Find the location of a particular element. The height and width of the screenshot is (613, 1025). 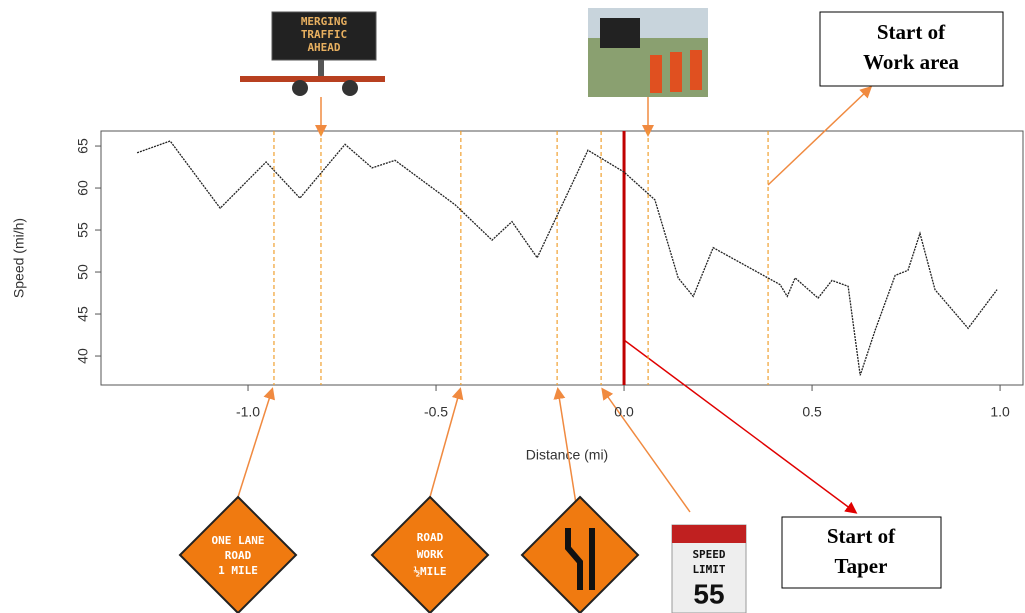

x-tick-label: -1.0 is located at coordinates (248, 412).